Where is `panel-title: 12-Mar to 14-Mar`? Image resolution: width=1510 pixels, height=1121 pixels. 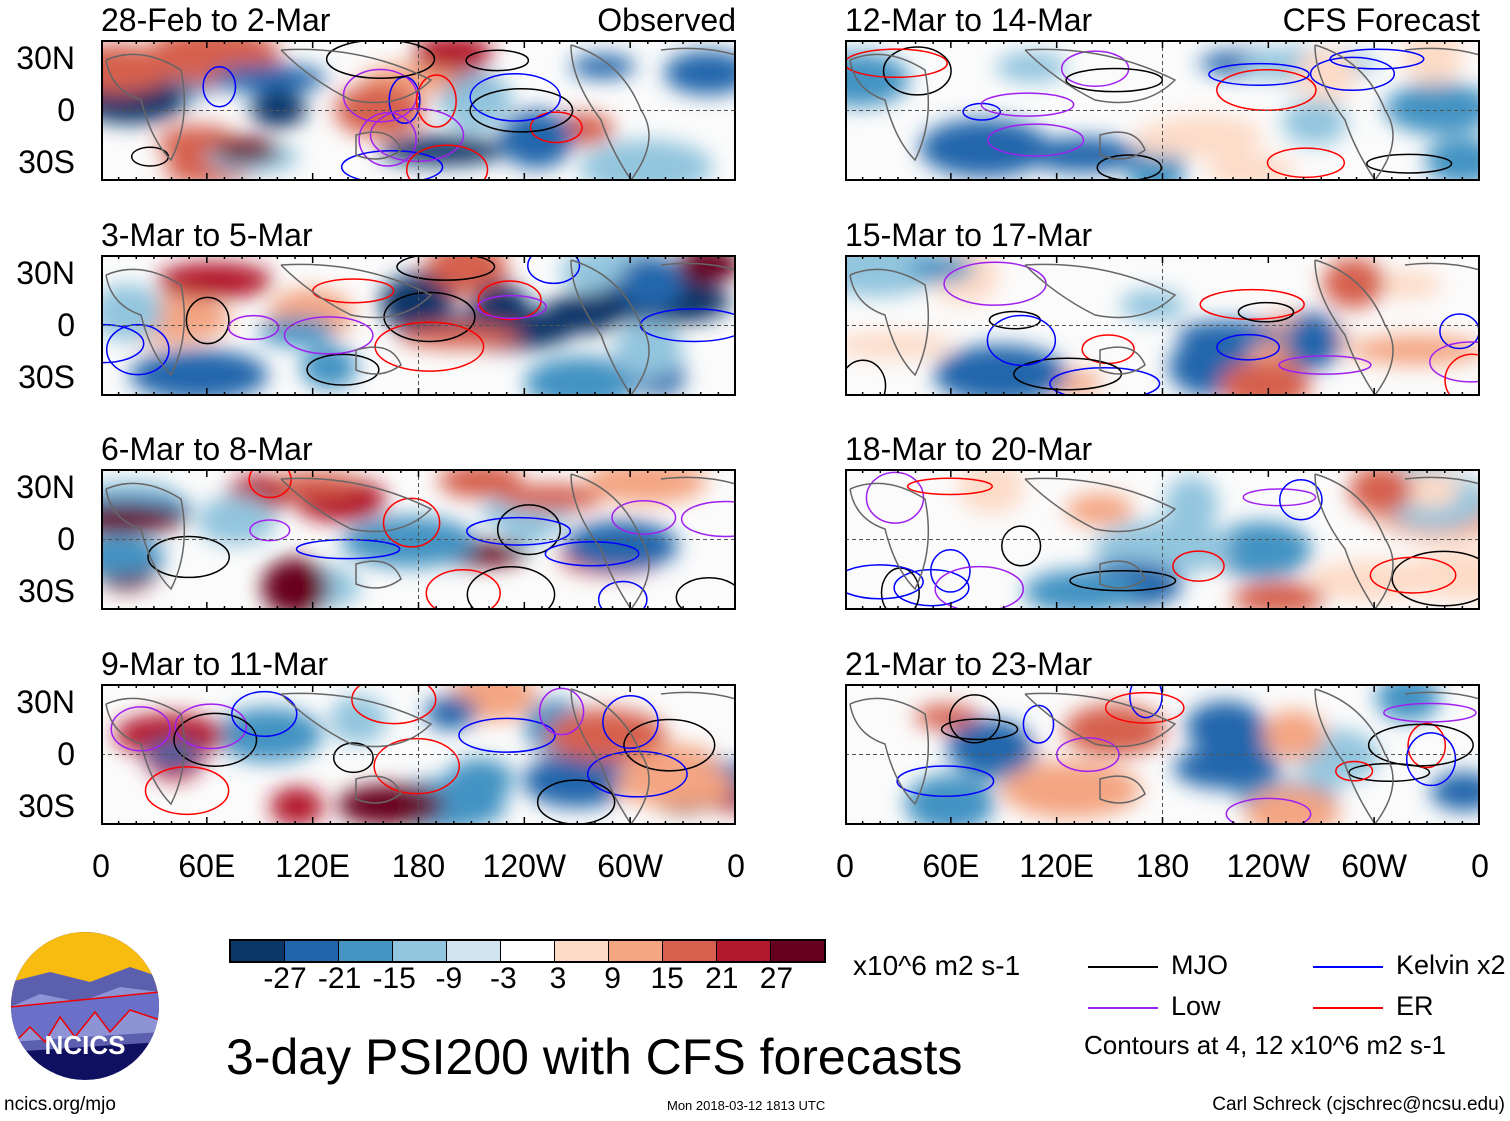 panel-title: 12-Mar to 14-Mar is located at coordinates (969, 20).